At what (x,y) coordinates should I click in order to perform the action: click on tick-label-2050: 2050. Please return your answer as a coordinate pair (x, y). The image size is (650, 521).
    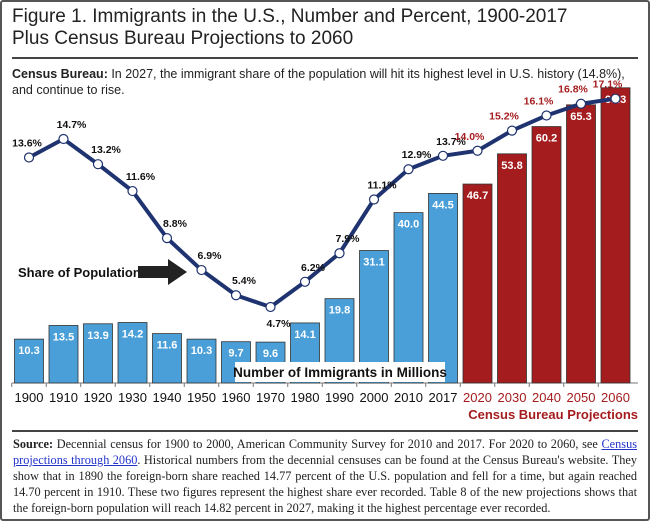
    Looking at the image, I should click on (581, 397).